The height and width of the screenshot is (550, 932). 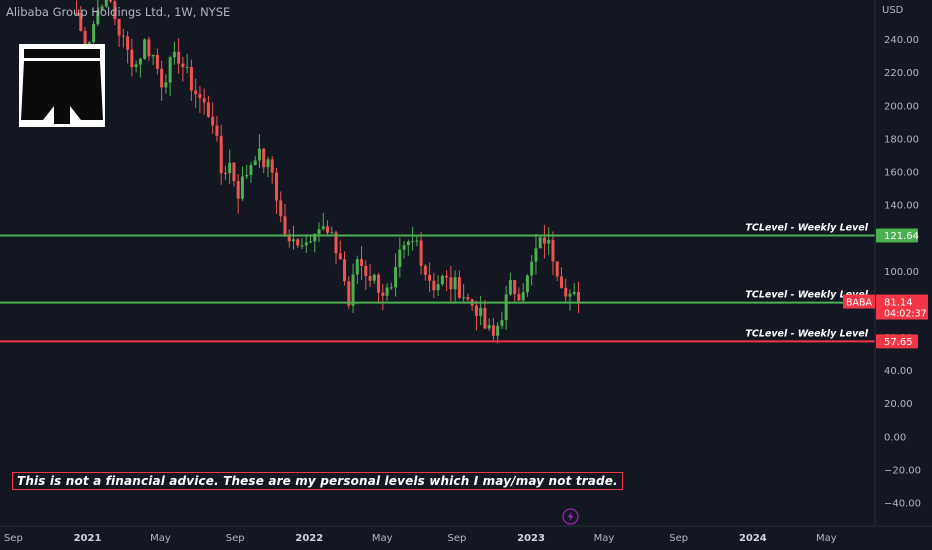 I want to click on last-price-bg, so click(x=902, y=307).